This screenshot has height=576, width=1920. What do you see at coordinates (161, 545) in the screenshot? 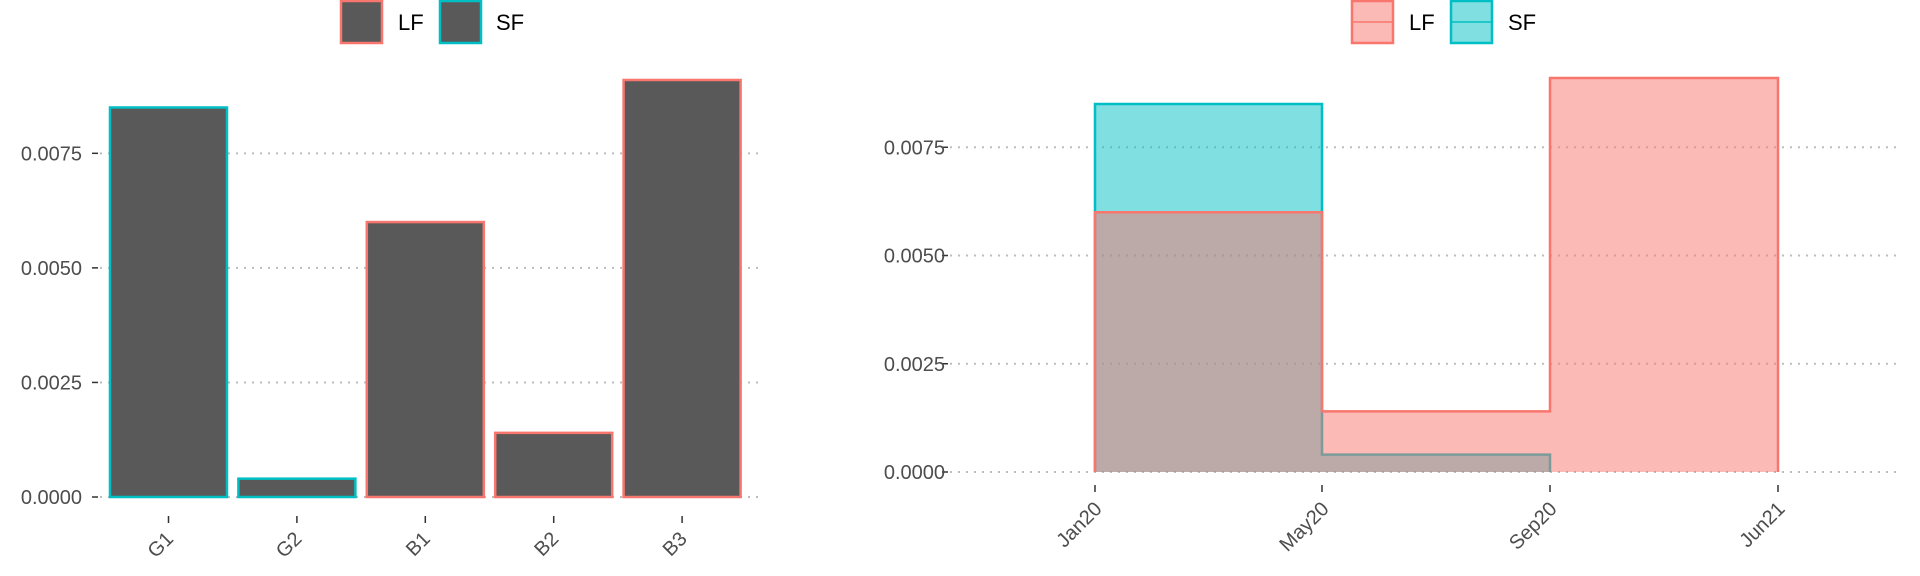
I see `x-tick-label: G1` at bounding box center [161, 545].